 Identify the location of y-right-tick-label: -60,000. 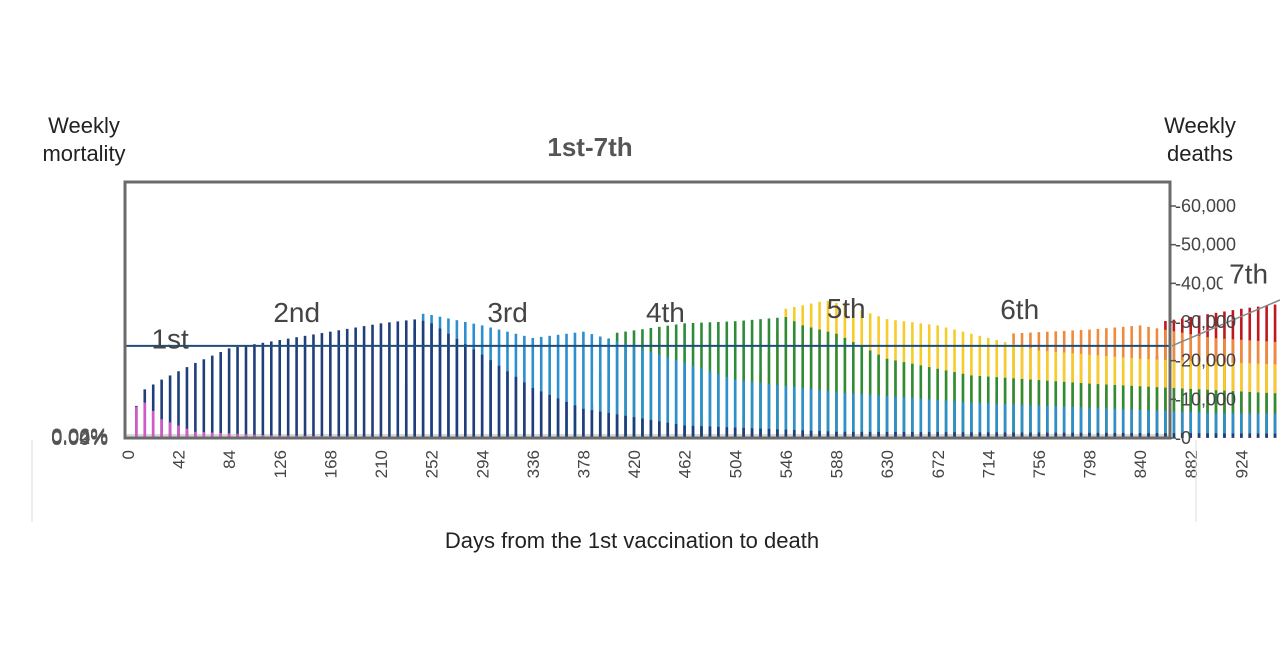
(1205, 206).